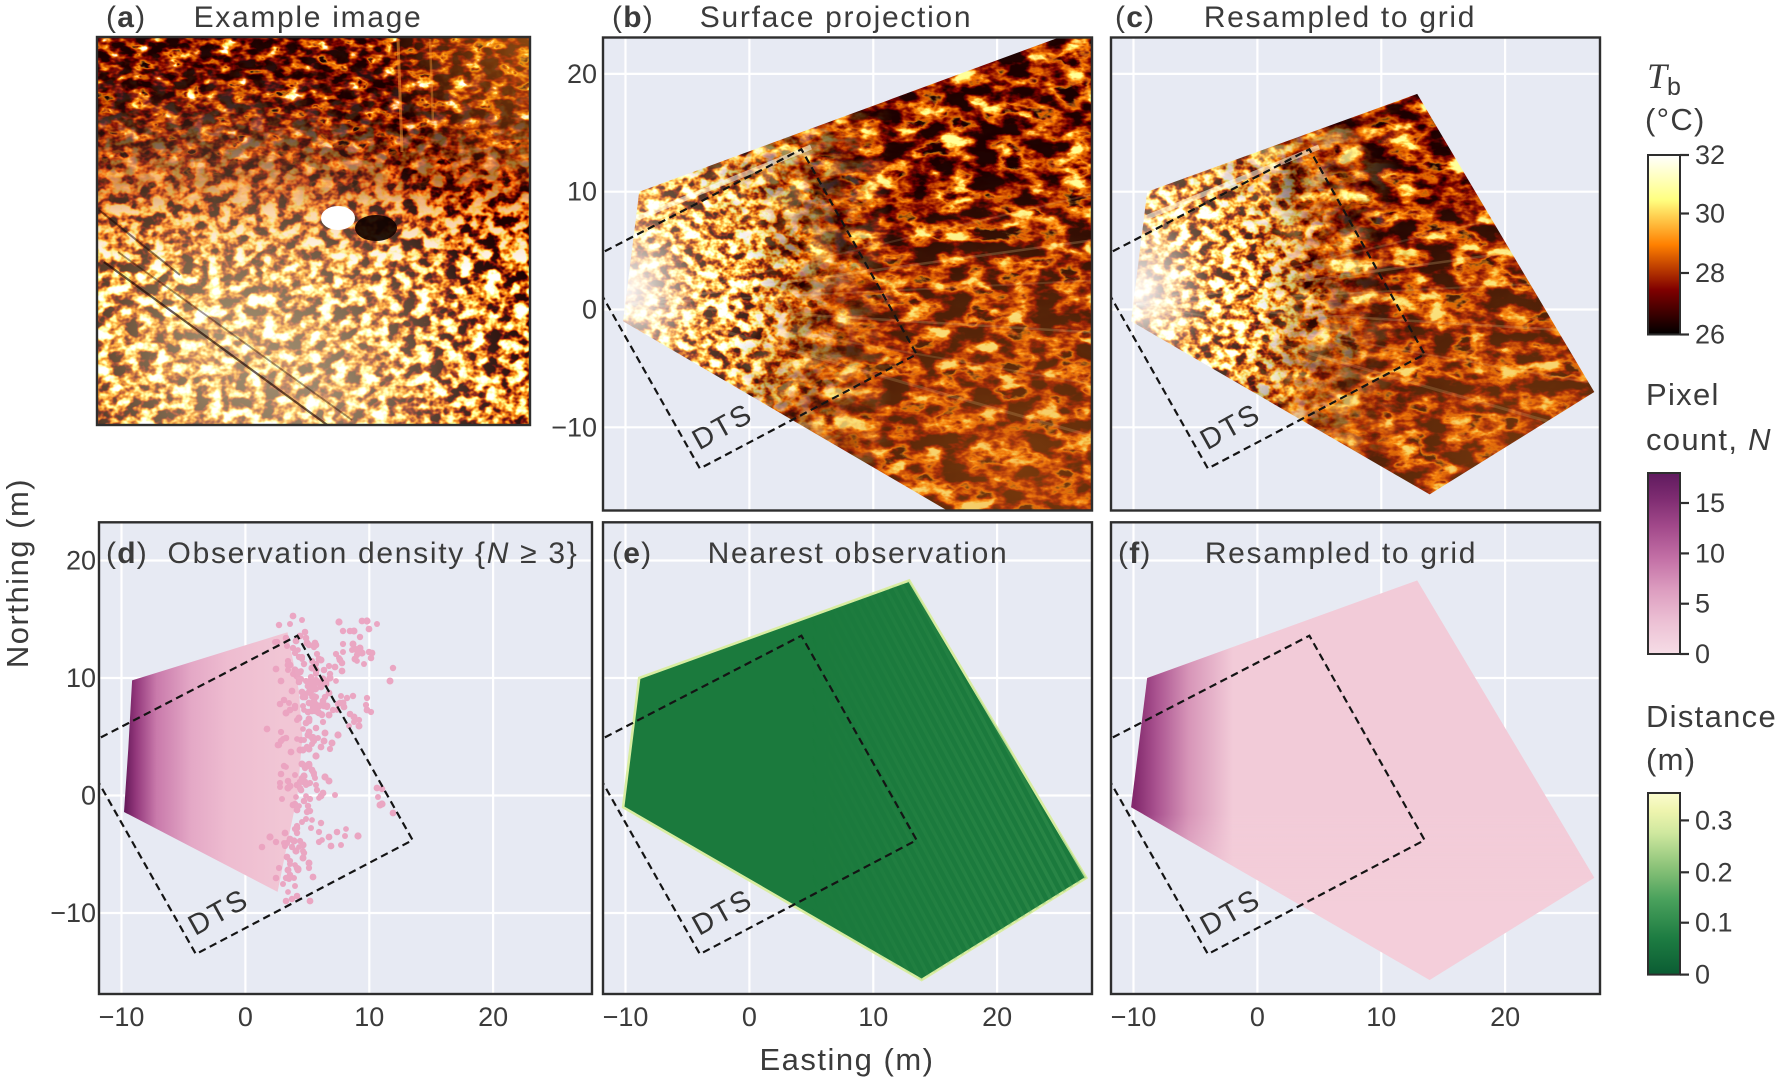 The image size is (1775, 1081). What do you see at coordinates (373, 553) in the screenshot?
I see `svg-text: Observation density {N ≥ 3}` at bounding box center [373, 553].